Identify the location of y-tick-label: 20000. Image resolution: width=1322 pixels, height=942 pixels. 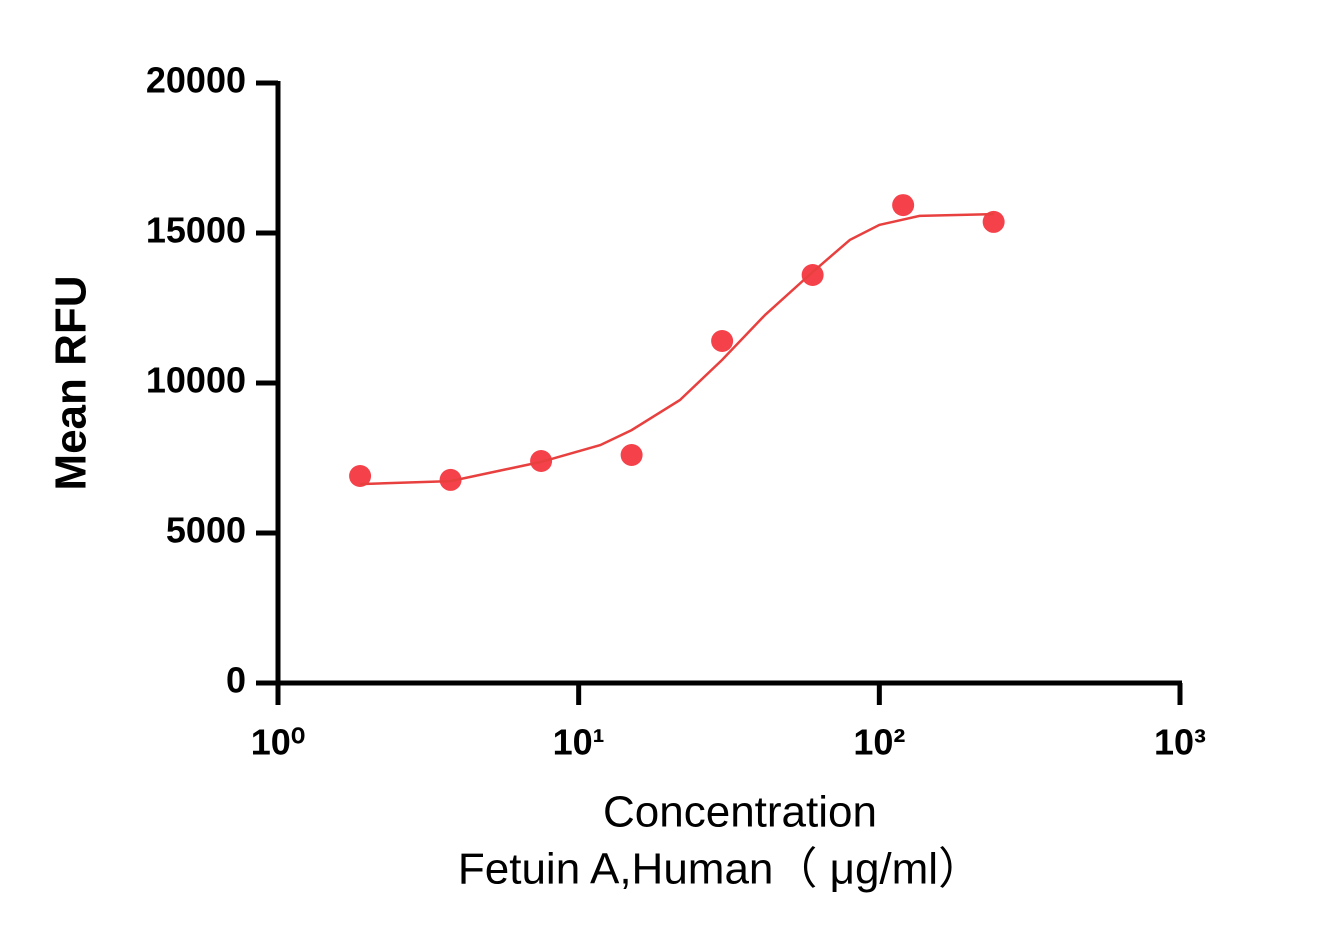
(196, 80).